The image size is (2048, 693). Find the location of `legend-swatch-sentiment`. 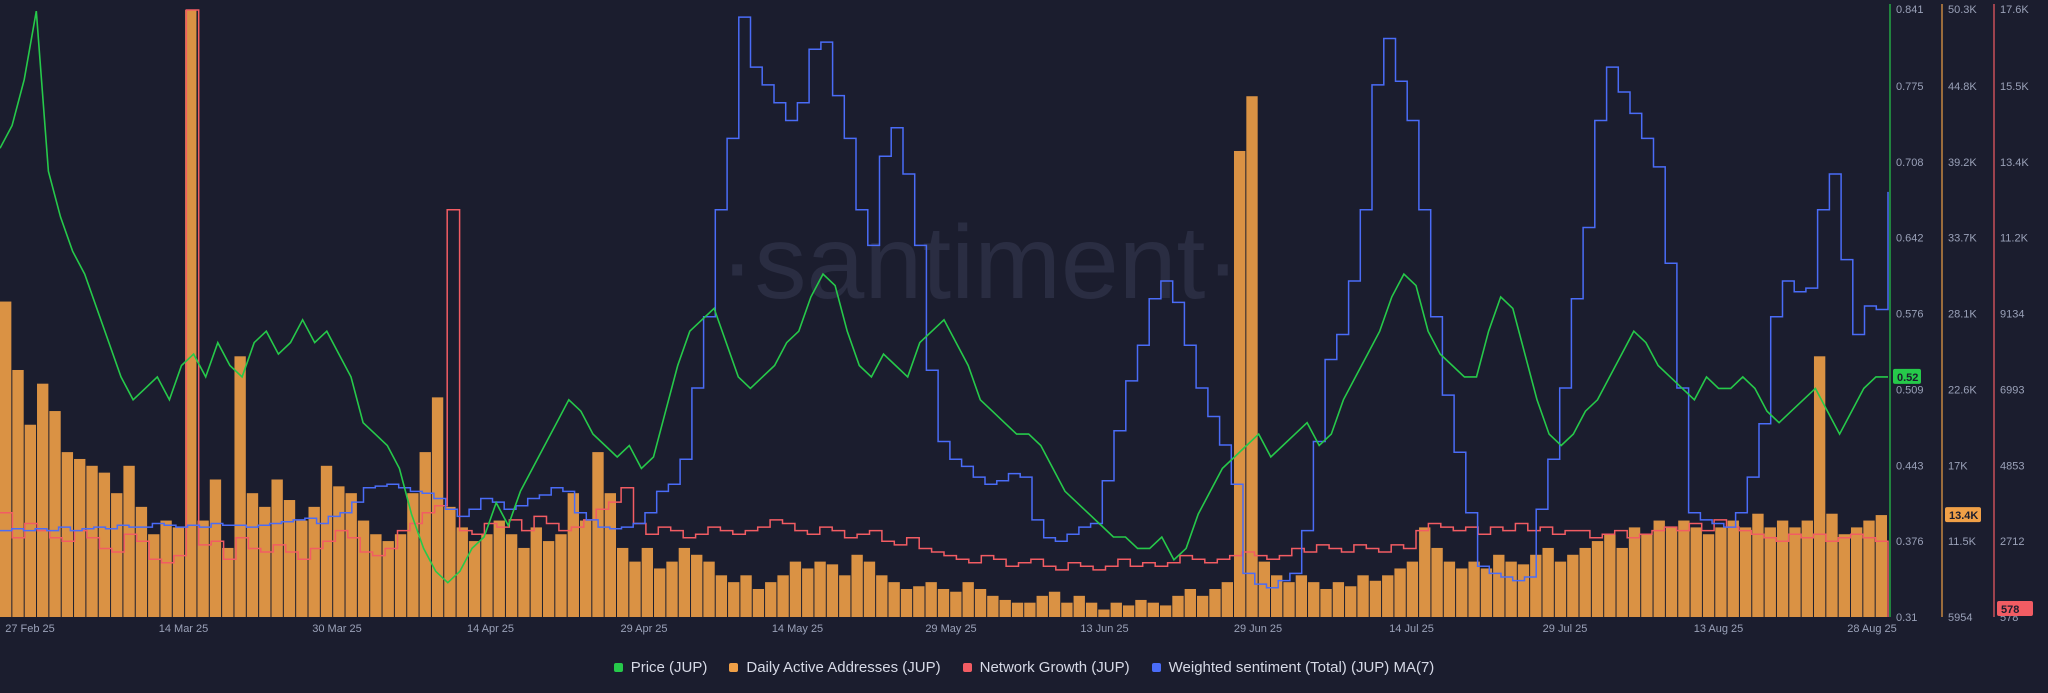

legend-swatch-sentiment is located at coordinates (1156, 667).